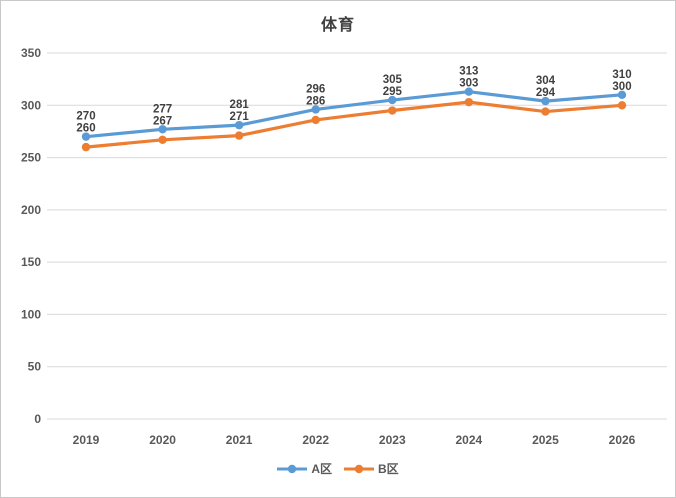  I want to click on chart-title: 体育, so click(337, 25).